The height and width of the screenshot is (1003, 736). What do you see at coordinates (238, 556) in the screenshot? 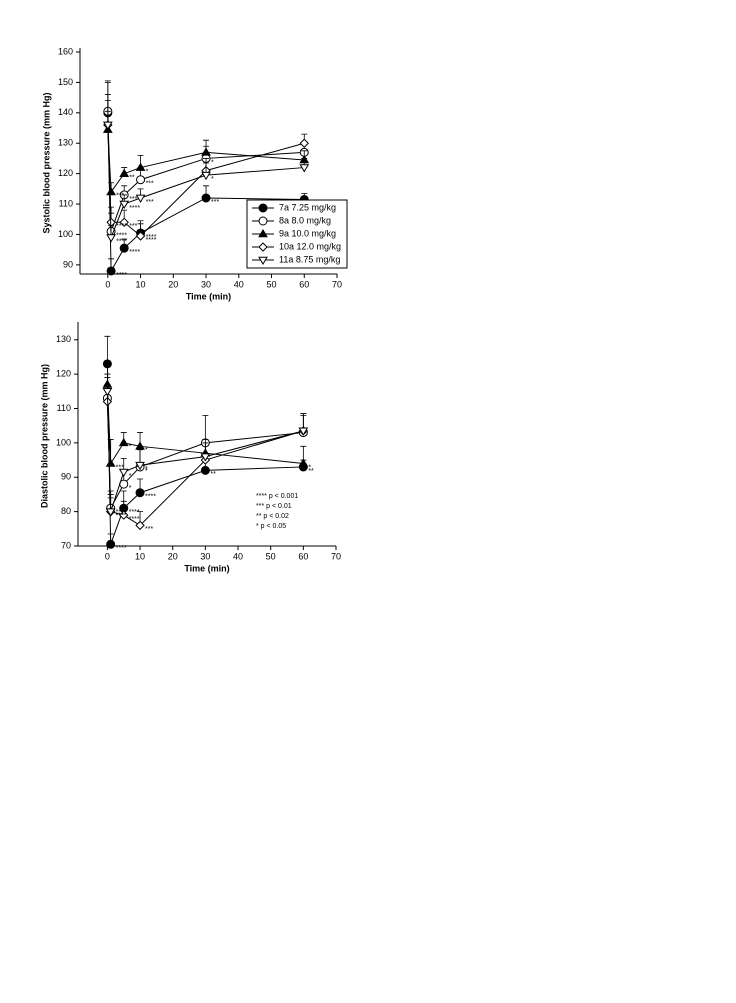
I see `x-tick-label: 40` at bounding box center [238, 556].